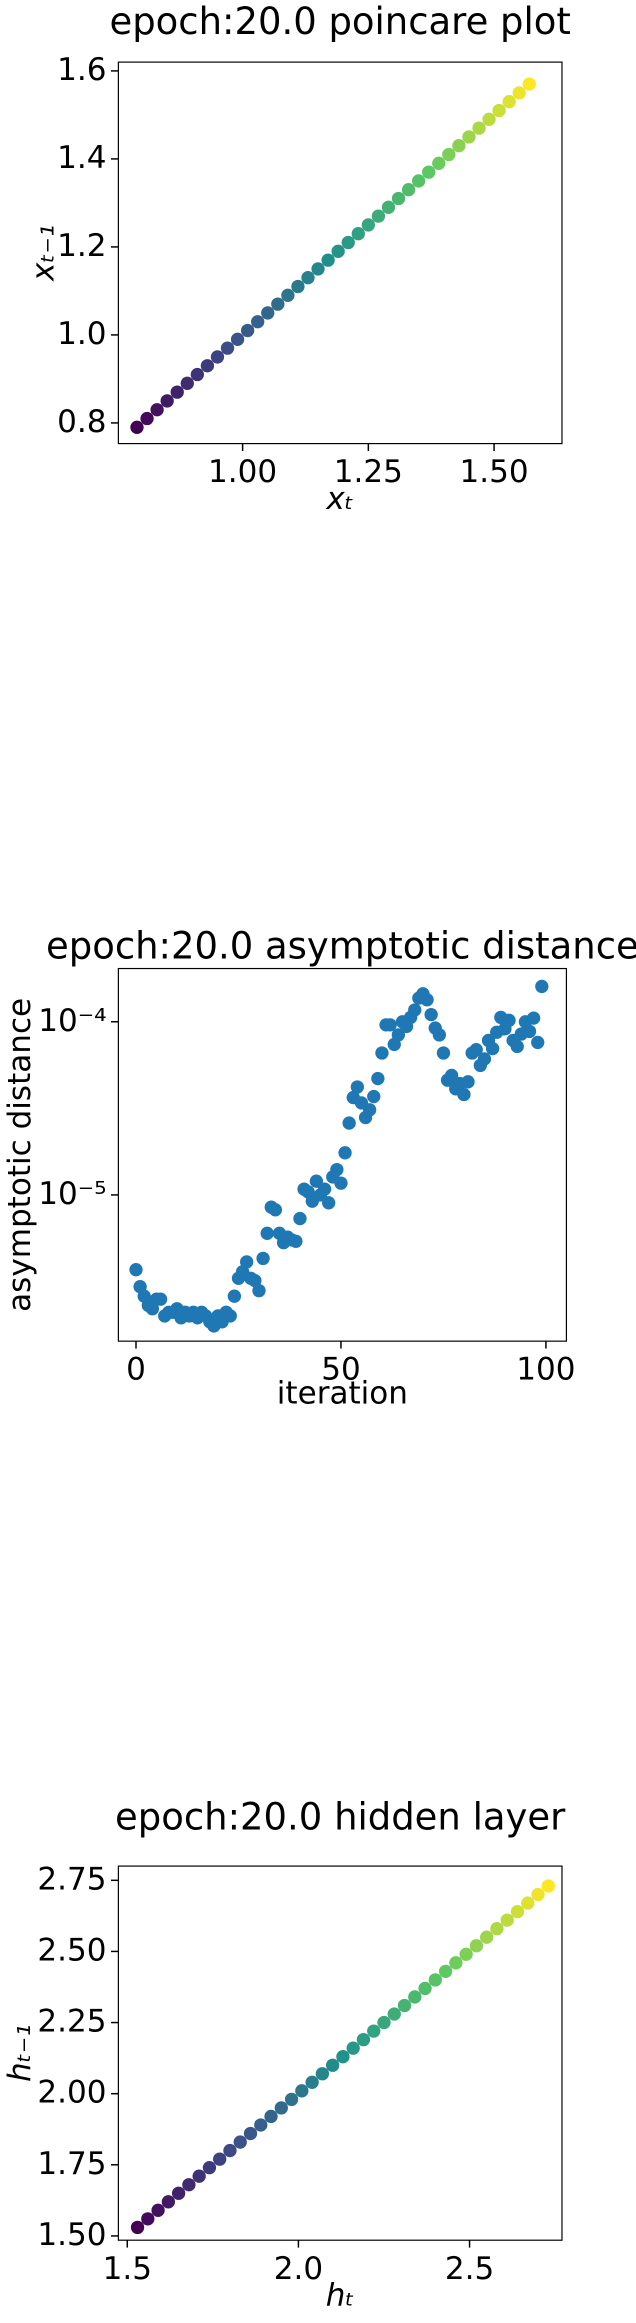 The image size is (636, 2323). What do you see at coordinates (71, 1950) in the screenshot?
I see `y-tick-label: 2.50` at bounding box center [71, 1950].